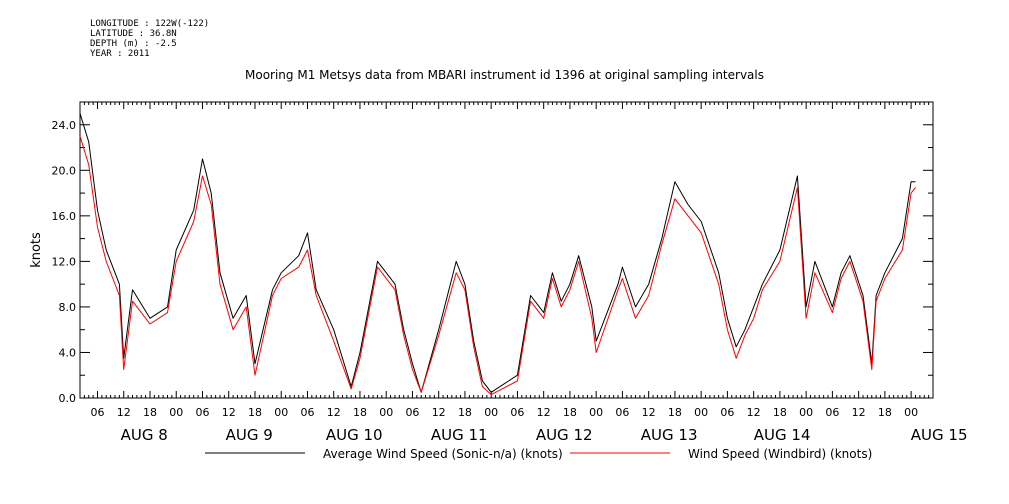 The width and height of the screenshot is (1009, 504). What do you see at coordinates (443, 454) in the screenshot?
I see `legend-label-sonic: Average Wind Speed (Sonic-n/a) (knots)` at bounding box center [443, 454].